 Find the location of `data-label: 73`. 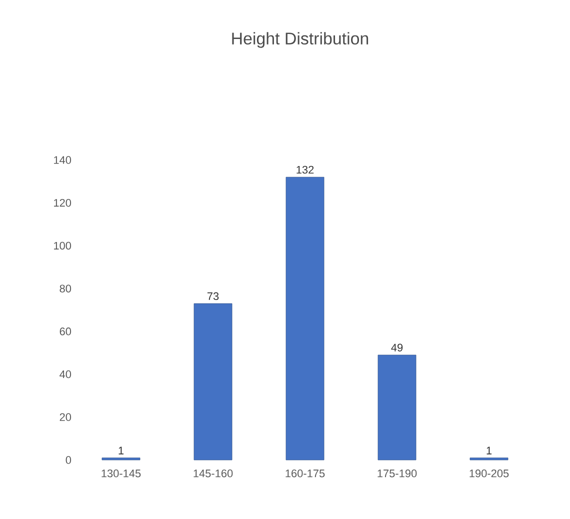

data-label: 73 is located at coordinates (213, 296).